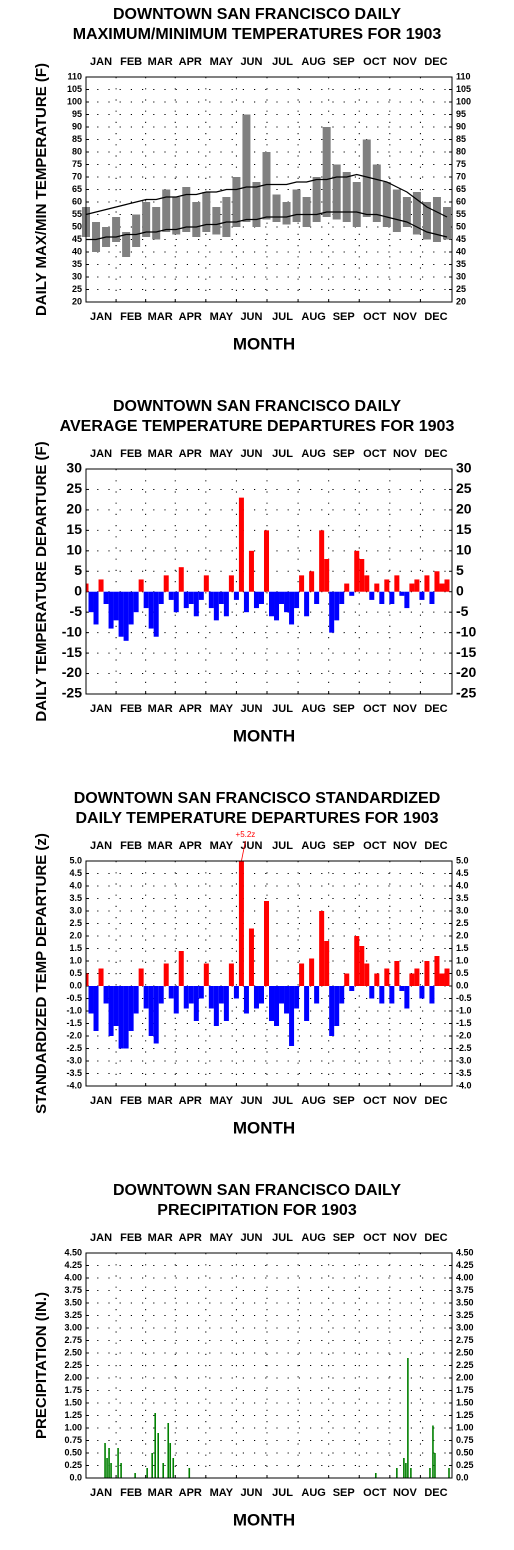 The width and height of the screenshot is (514, 1550). I want to click on y-tick-label: 1.50, so click(73, 1402).